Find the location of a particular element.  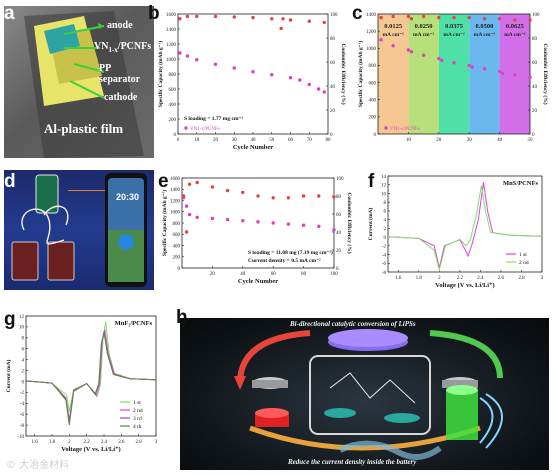

y2-axis-label: Coulombic Efficiency (%) is located at coordinates (545, 73).